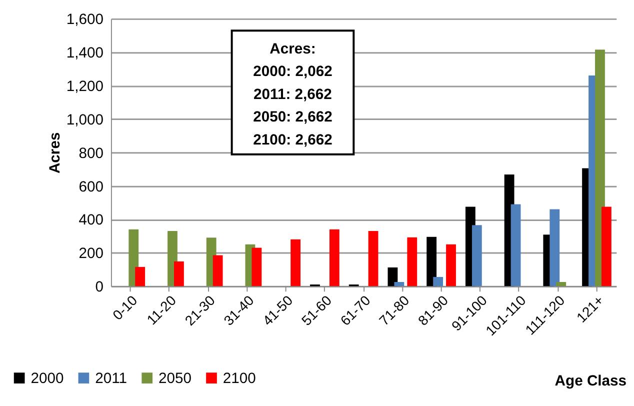 This screenshot has height=406, width=634. I want to click on legend-label: 2050, so click(175, 378).